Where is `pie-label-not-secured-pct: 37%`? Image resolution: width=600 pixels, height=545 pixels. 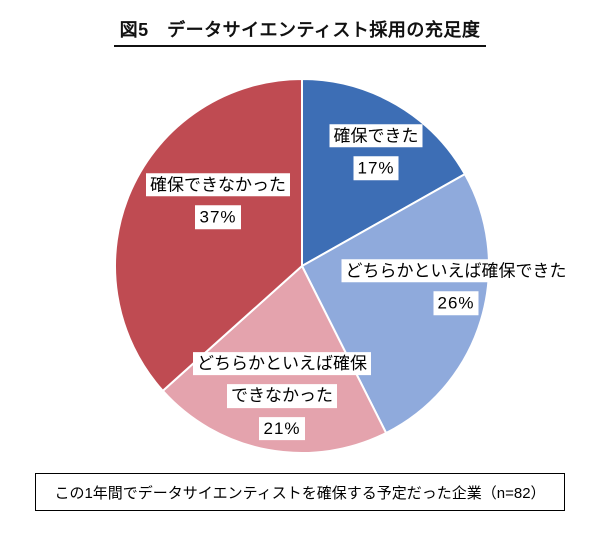 pie-label-not-secured-pct: 37% is located at coordinates (218, 217).